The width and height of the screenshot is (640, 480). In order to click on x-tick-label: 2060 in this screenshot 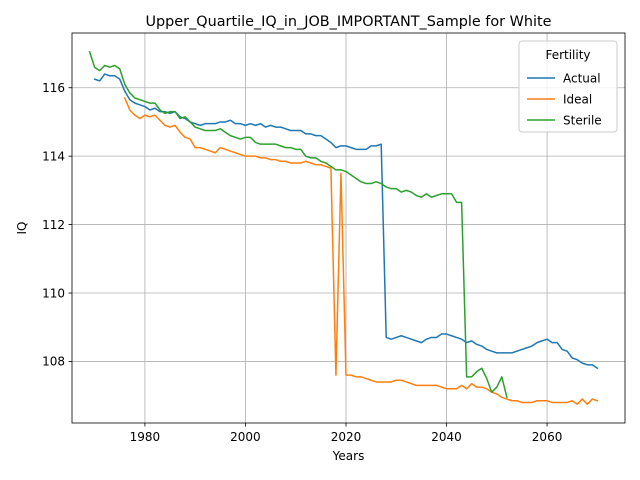, I will do `click(547, 437)`.